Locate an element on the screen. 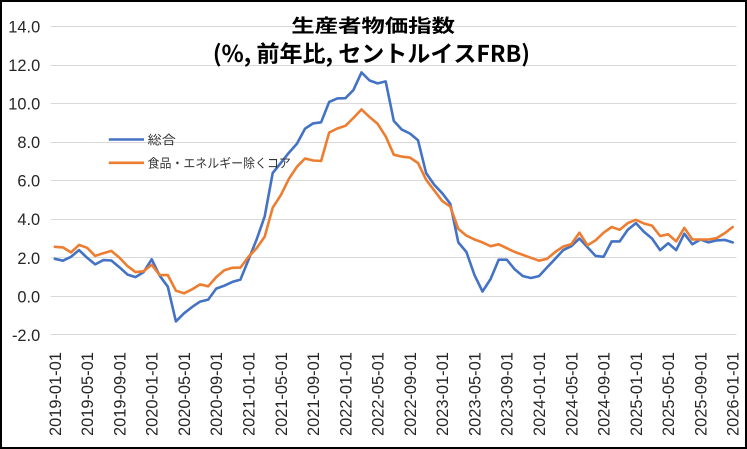  svg-text: 2024-01-01 is located at coordinates (540, 394).